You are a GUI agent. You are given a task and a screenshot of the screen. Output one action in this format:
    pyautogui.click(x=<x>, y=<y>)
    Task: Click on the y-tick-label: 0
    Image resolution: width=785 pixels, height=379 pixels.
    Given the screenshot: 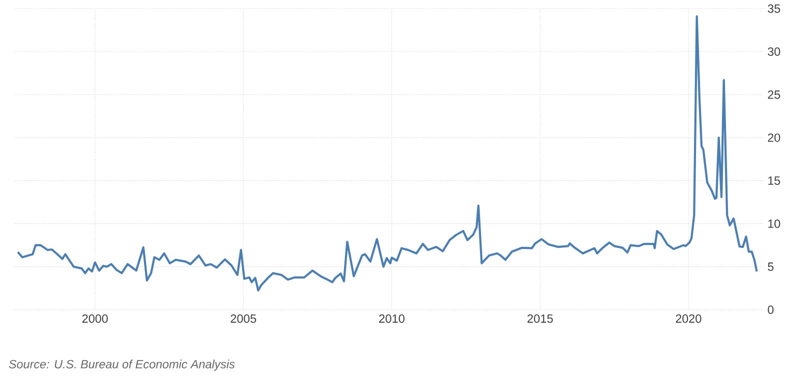 What is the action you would take?
    pyautogui.click(x=771, y=309)
    